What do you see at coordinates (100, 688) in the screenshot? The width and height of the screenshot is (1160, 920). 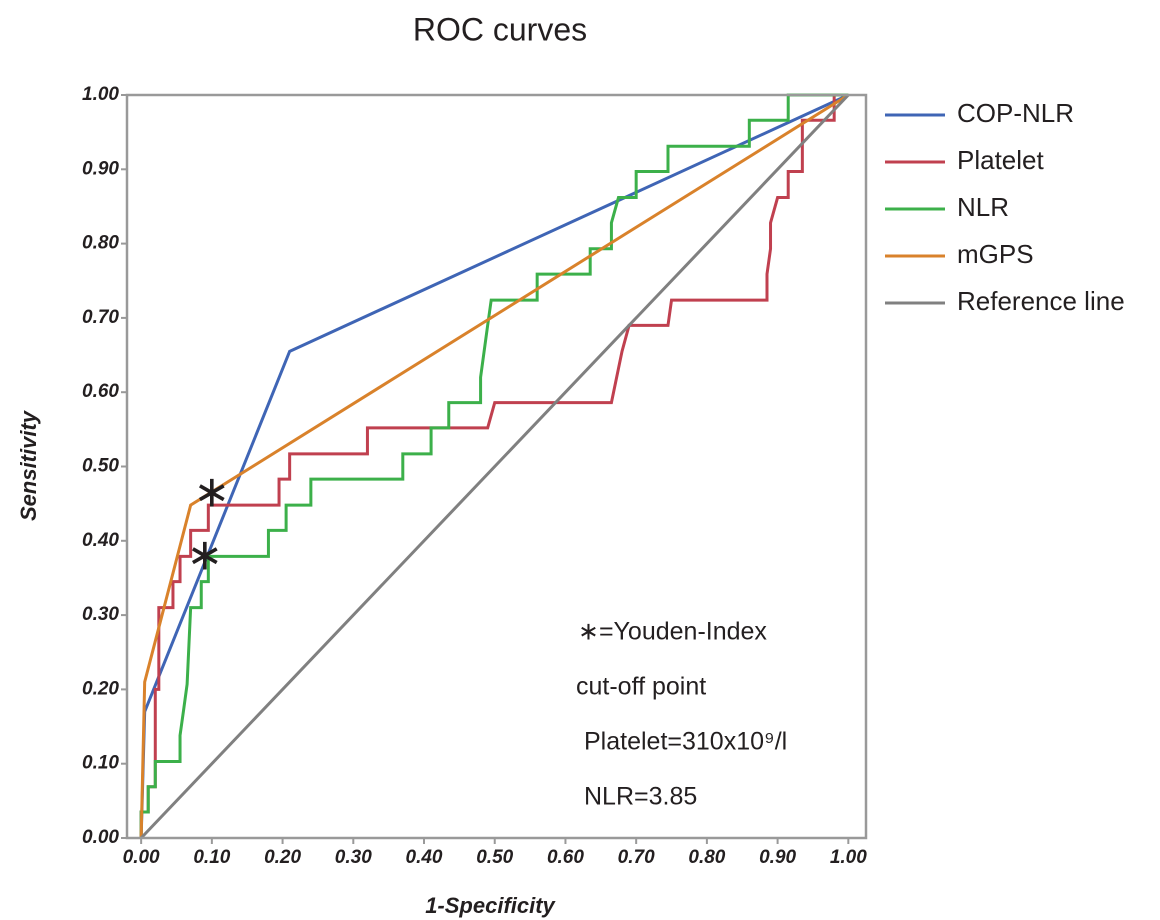 I see `y-tick-label: 0.20` at bounding box center [100, 688].